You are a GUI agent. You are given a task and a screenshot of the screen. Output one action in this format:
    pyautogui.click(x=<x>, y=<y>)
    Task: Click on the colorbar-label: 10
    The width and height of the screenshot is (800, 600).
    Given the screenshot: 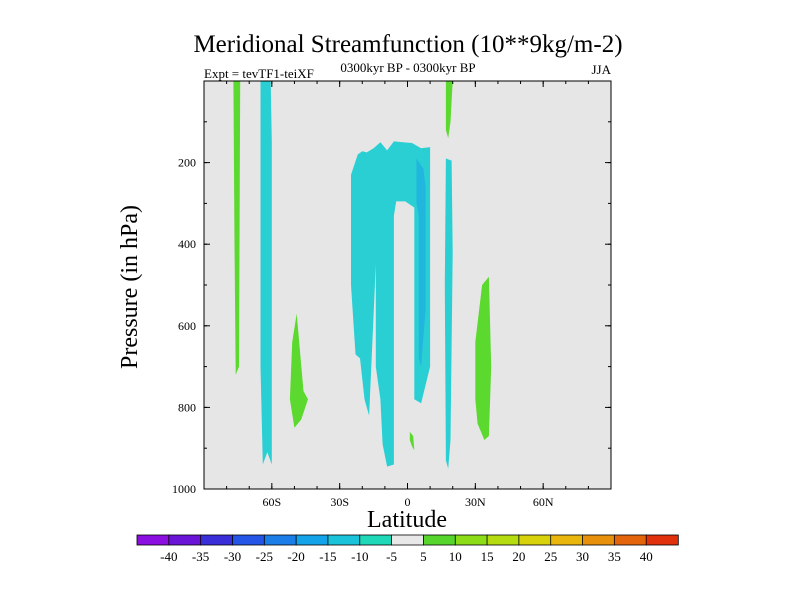 What is the action you would take?
    pyautogui.click(x=455, y=556)
    